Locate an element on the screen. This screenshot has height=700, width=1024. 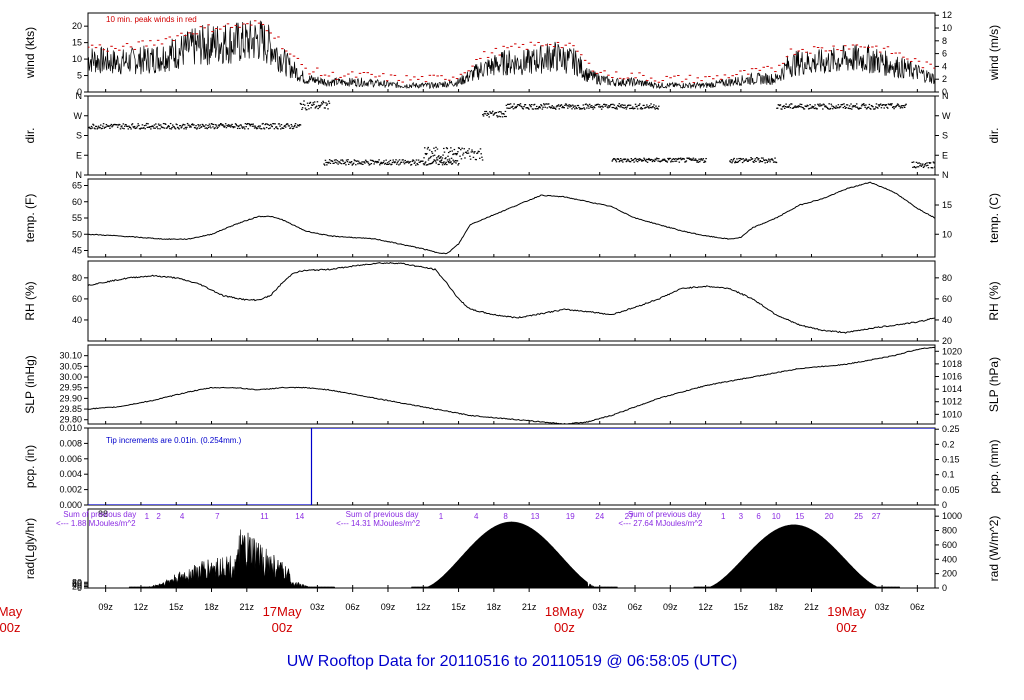
day-total-line1: Sum of previous day is located at coordinates (664, 514).